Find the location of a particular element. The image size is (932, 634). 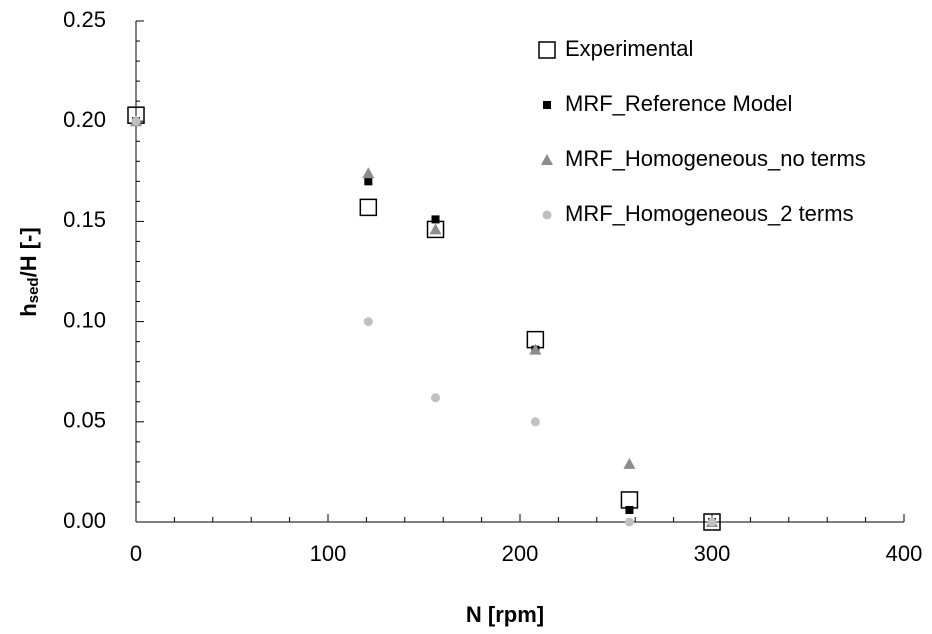

y-tick-label: 0.20 is located at coordinates (84, 119).